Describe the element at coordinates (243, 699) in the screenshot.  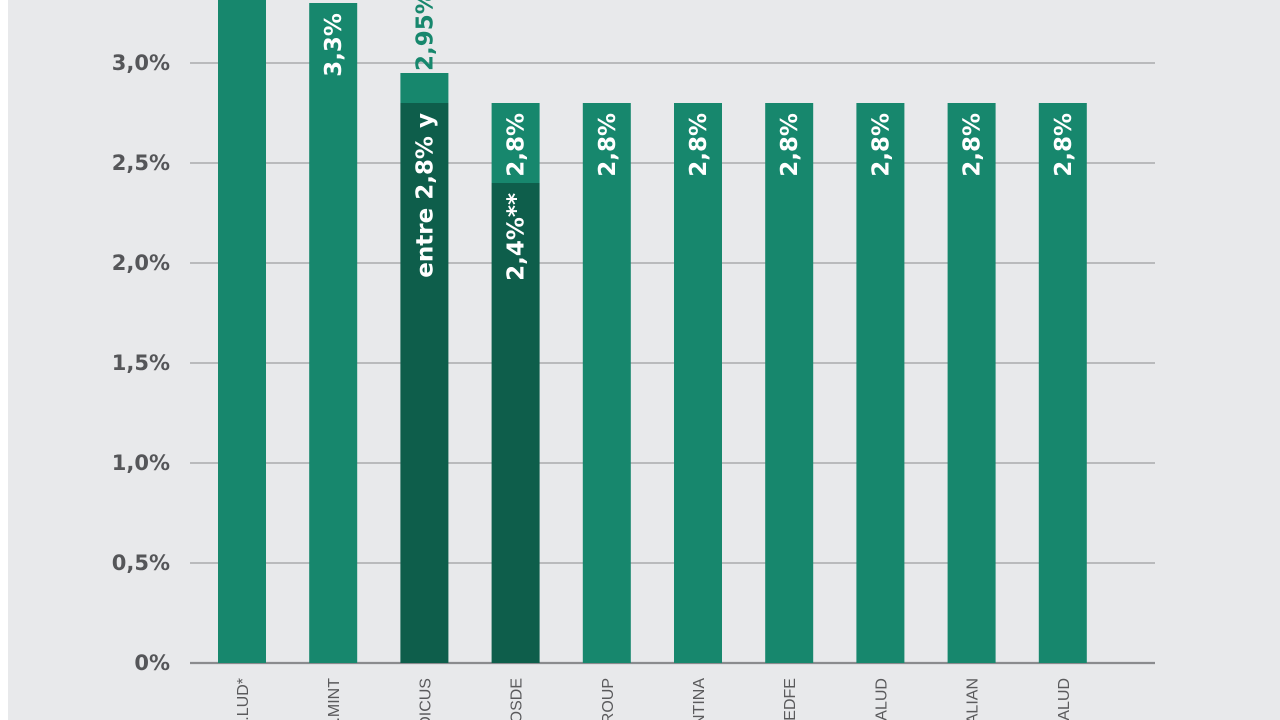
I see `x-tick-label: ...LUD*` at that location.